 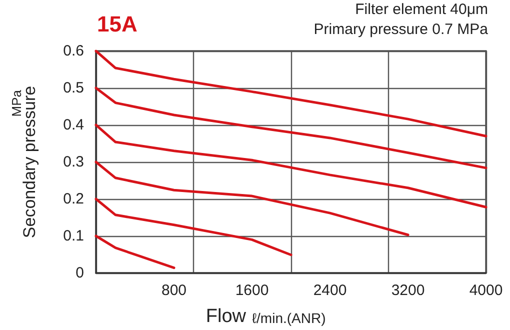 What do you see at coordinates (486, 290) in the screenshot?
I see `x-tick-label: 4000` at bounding box center [486, 290].